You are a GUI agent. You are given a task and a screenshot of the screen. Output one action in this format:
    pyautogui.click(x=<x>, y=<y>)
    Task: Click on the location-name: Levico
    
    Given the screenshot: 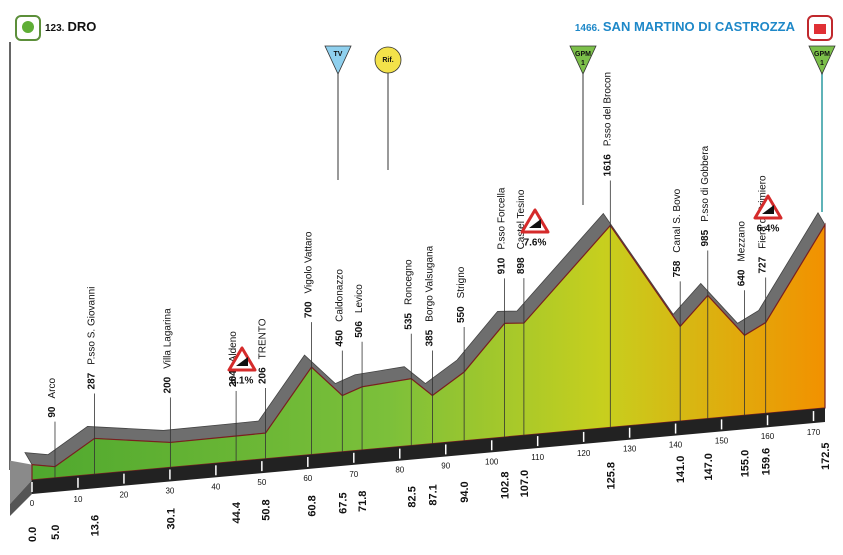 What is the action you would take?
    pyautogui.click(x=359, y=298)
    